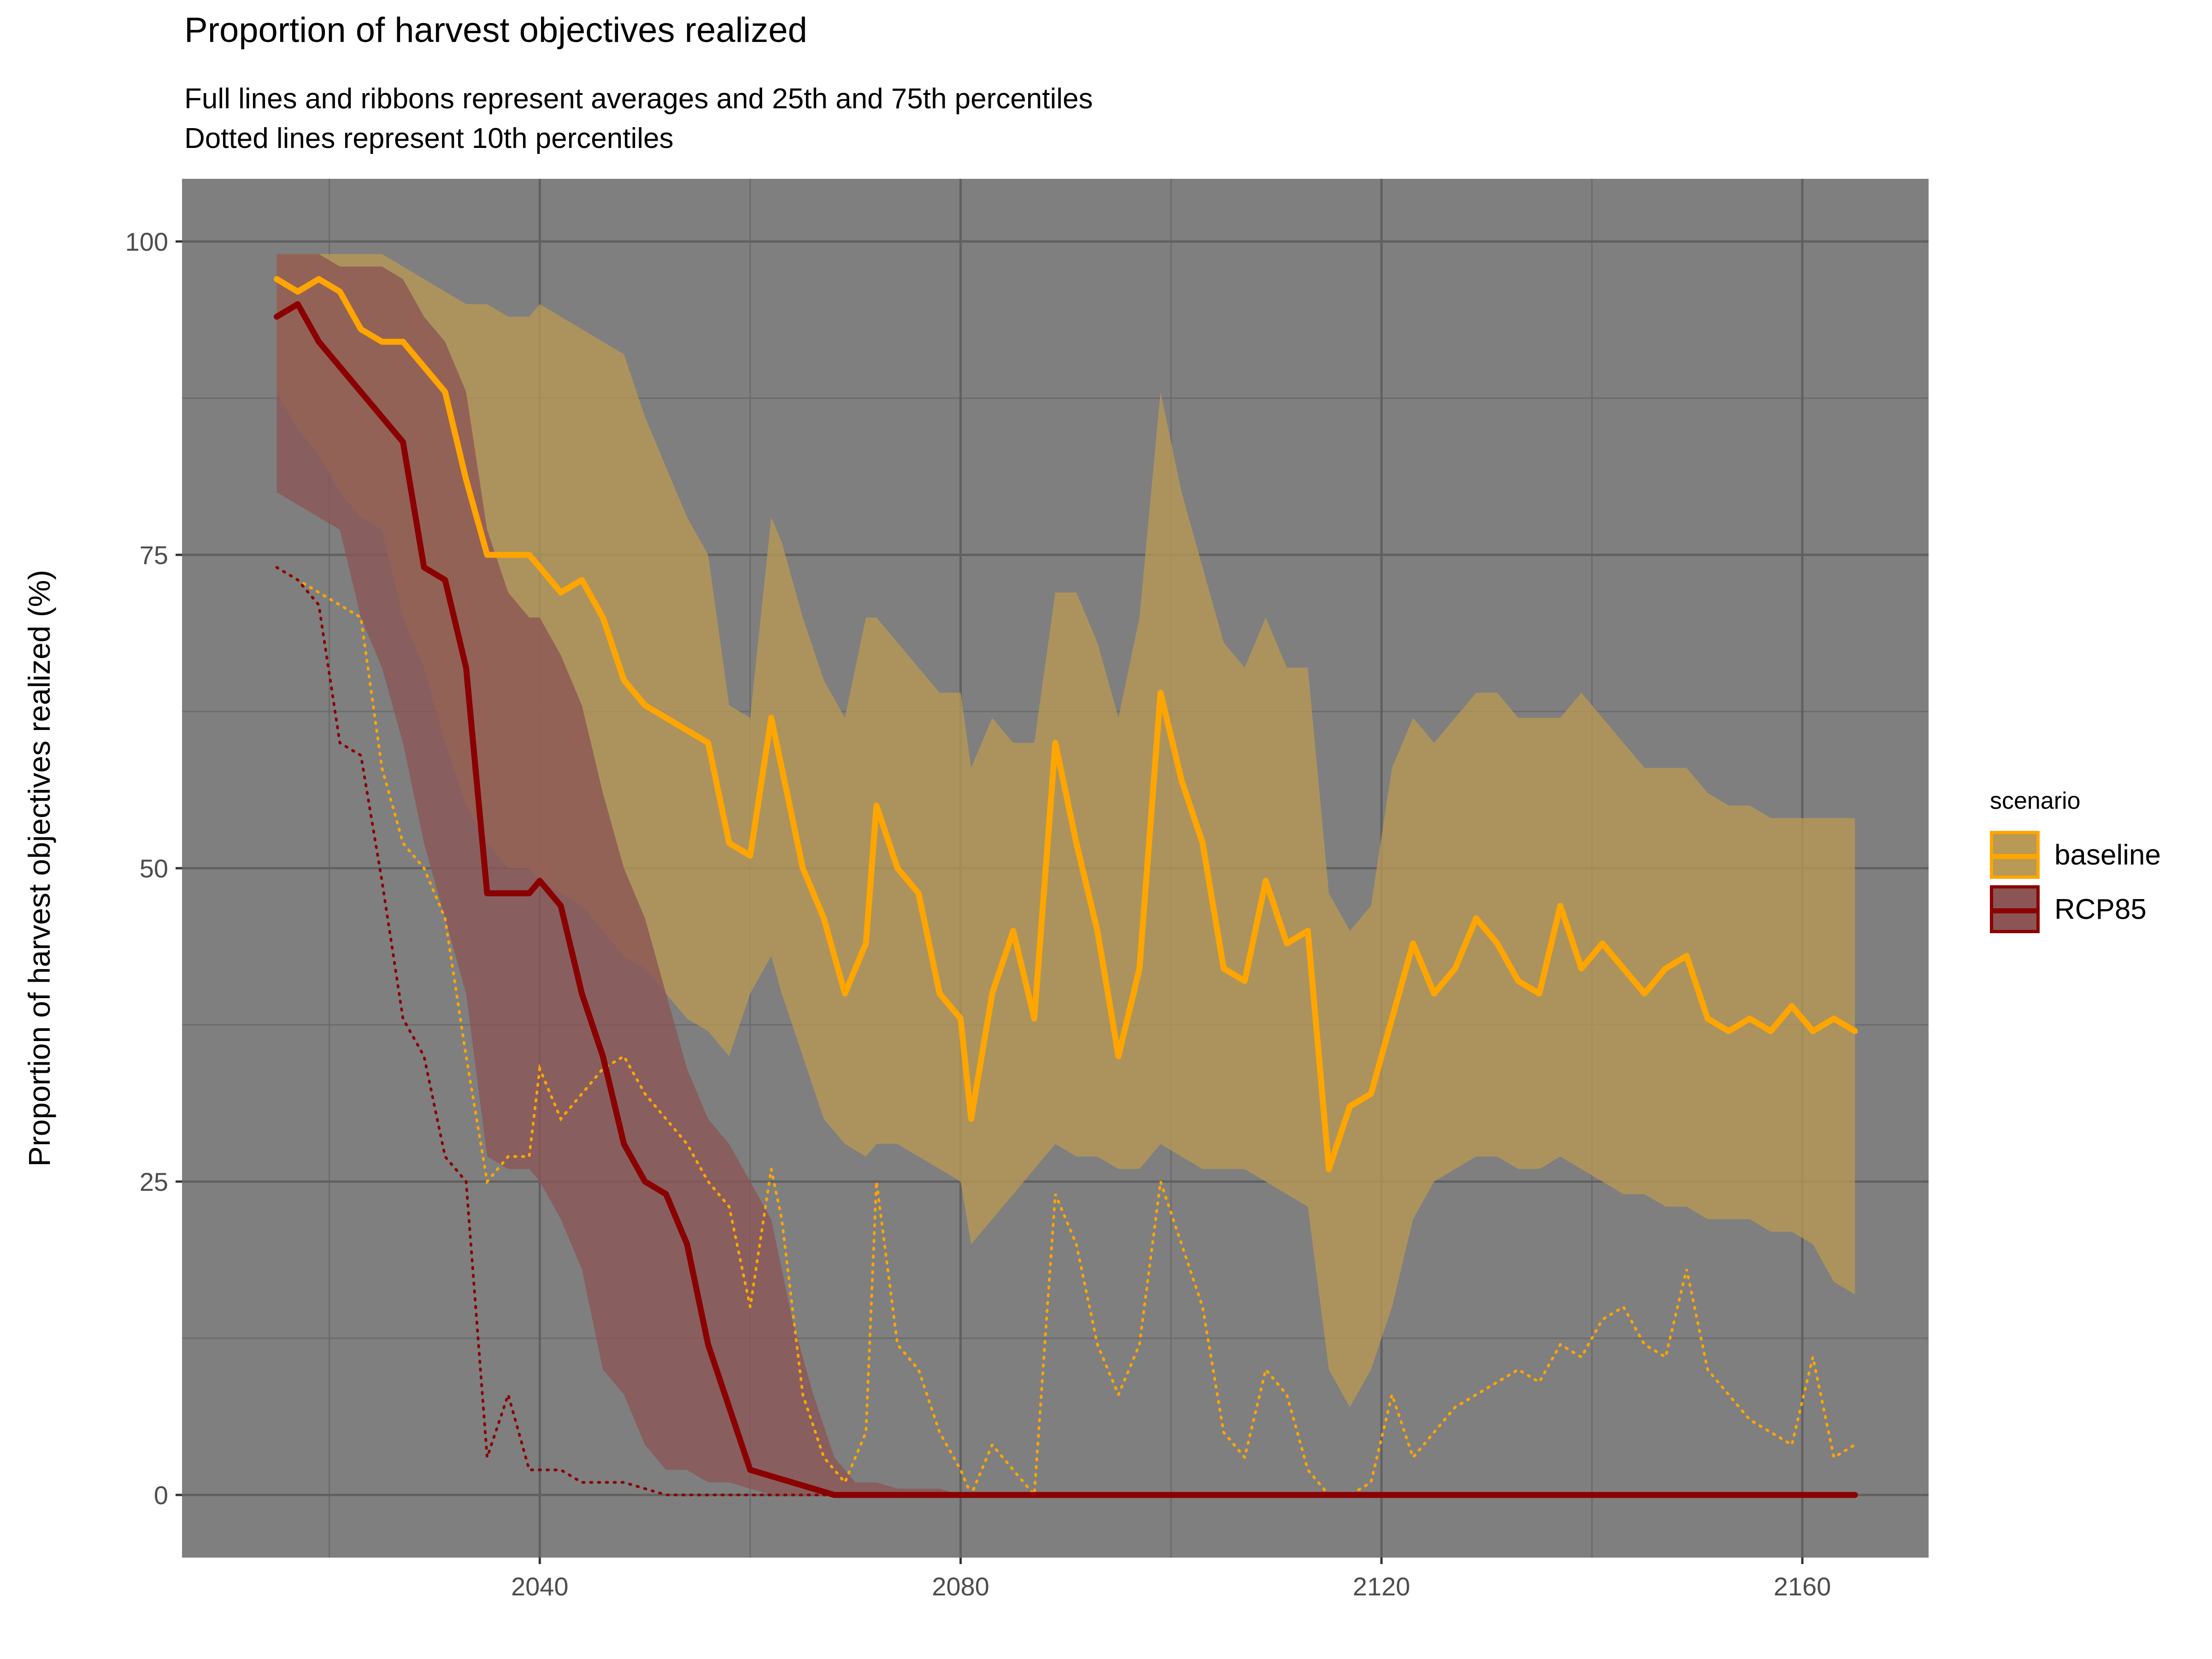 The image size is (2212, 1659). I want to click on legend: scenario baseline RCP85, so click(2075, 861).